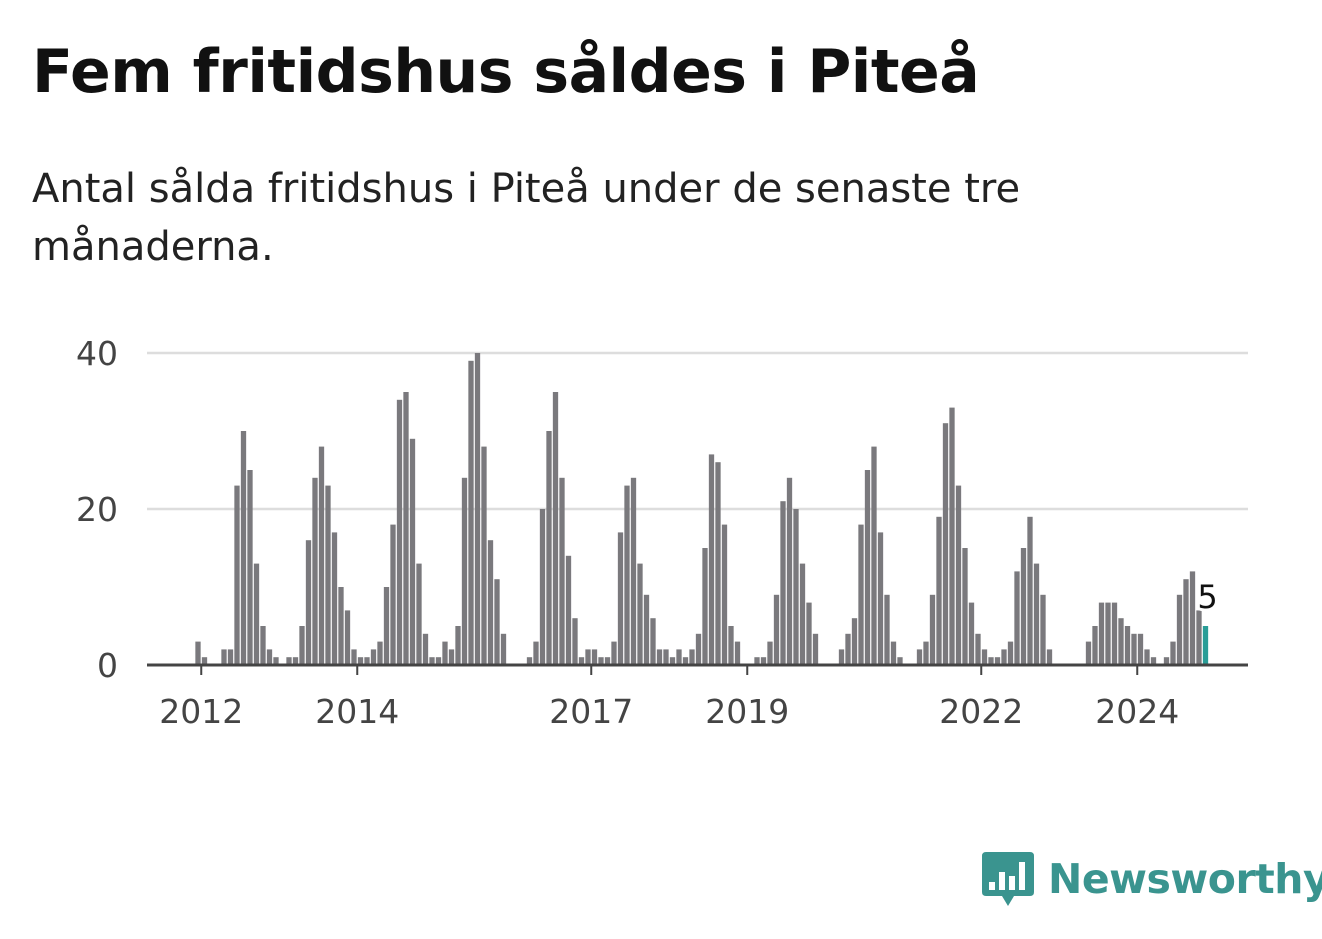 Image resolution: width=1322 pixels, height=939 pixels. What do you see at coordinates (107, 665) in the screenshot?
I see `y-tick-label: 0` at bounding box center [107, 665].